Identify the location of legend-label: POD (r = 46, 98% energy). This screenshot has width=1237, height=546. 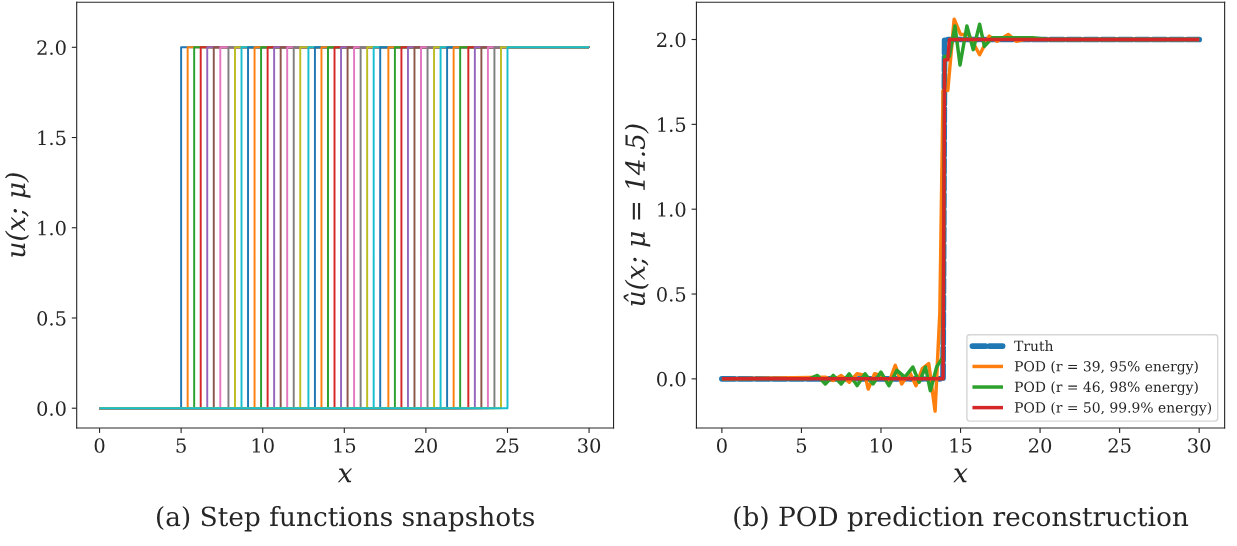
(1106, 388).